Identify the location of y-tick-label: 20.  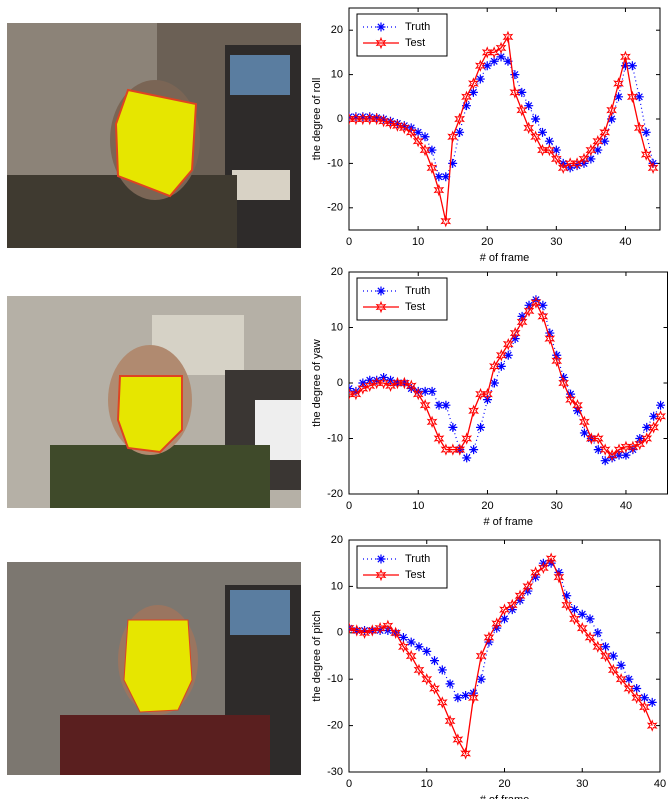
(337, 272).